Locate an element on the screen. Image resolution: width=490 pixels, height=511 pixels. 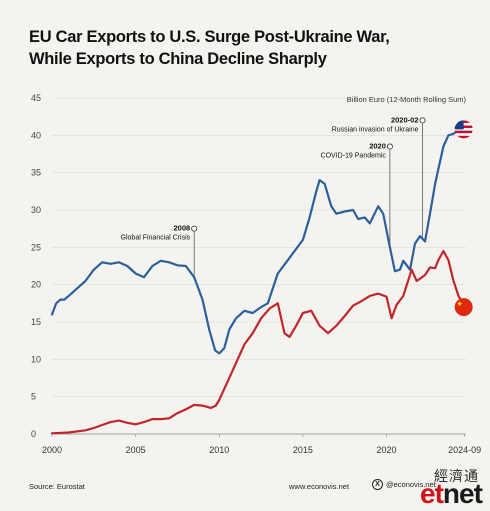
x-tick-label-2015: 2015 is located at coordinates (303, 450).